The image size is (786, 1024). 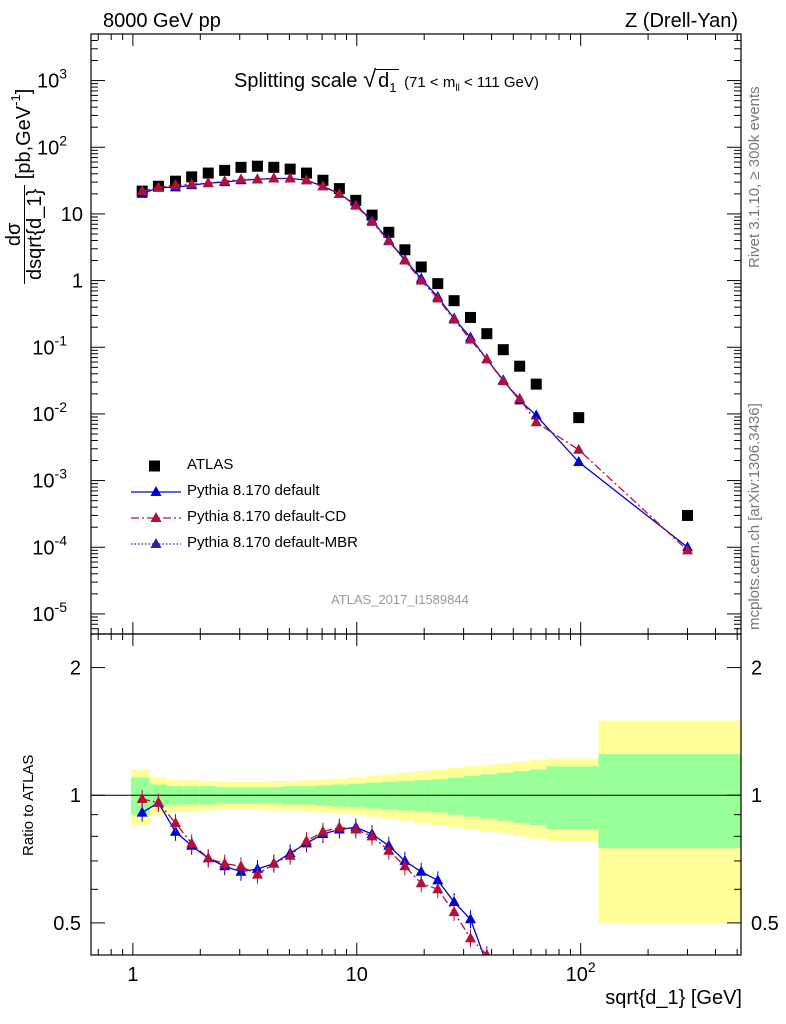 What do you see at coordinates (61, 407) in the screenshot?
I see `y-tick-exponent: -2` at bounding box center [61, 407].